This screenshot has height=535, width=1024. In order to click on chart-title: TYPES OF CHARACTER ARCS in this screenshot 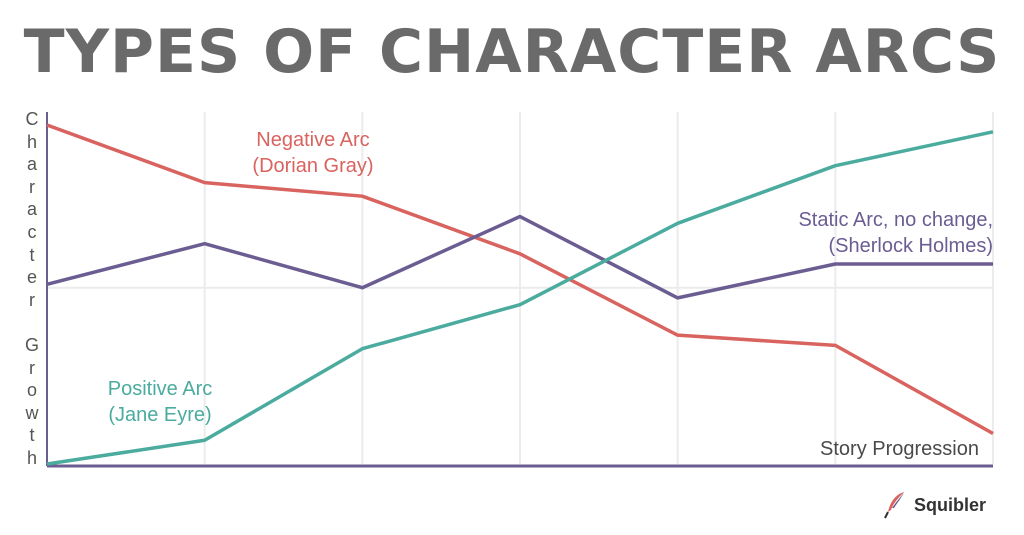, I will do `click(512, 52)`.